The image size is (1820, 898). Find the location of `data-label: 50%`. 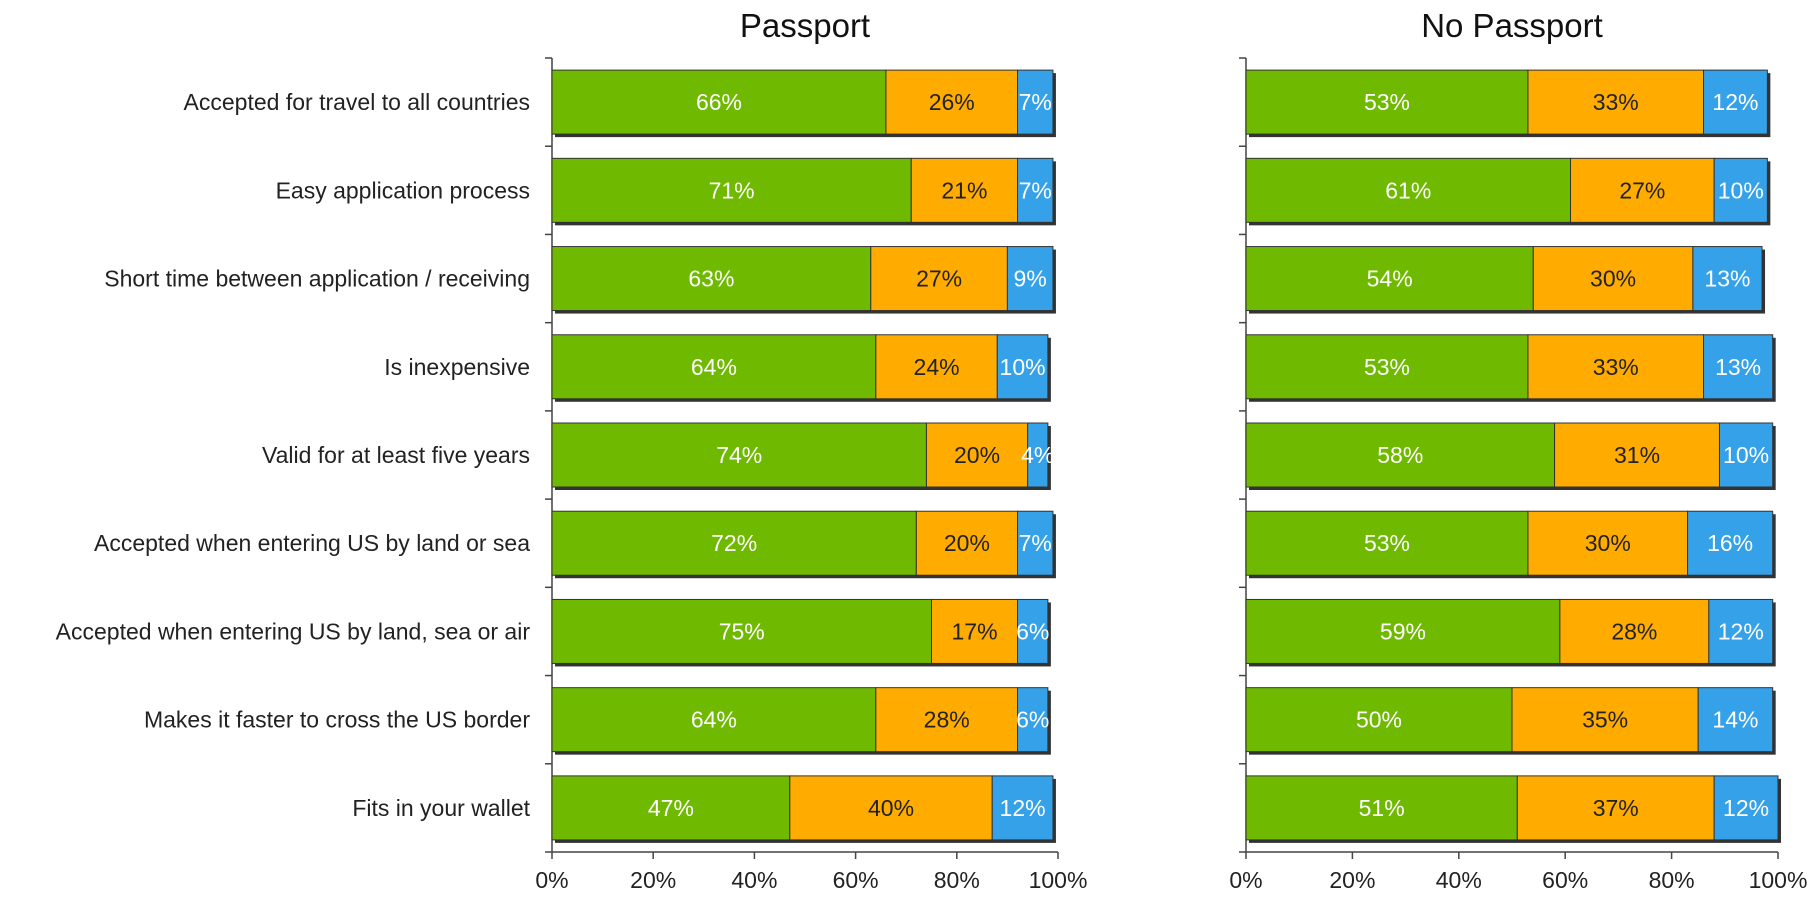

data-label: 50% is located at coordinates (1379, 720).